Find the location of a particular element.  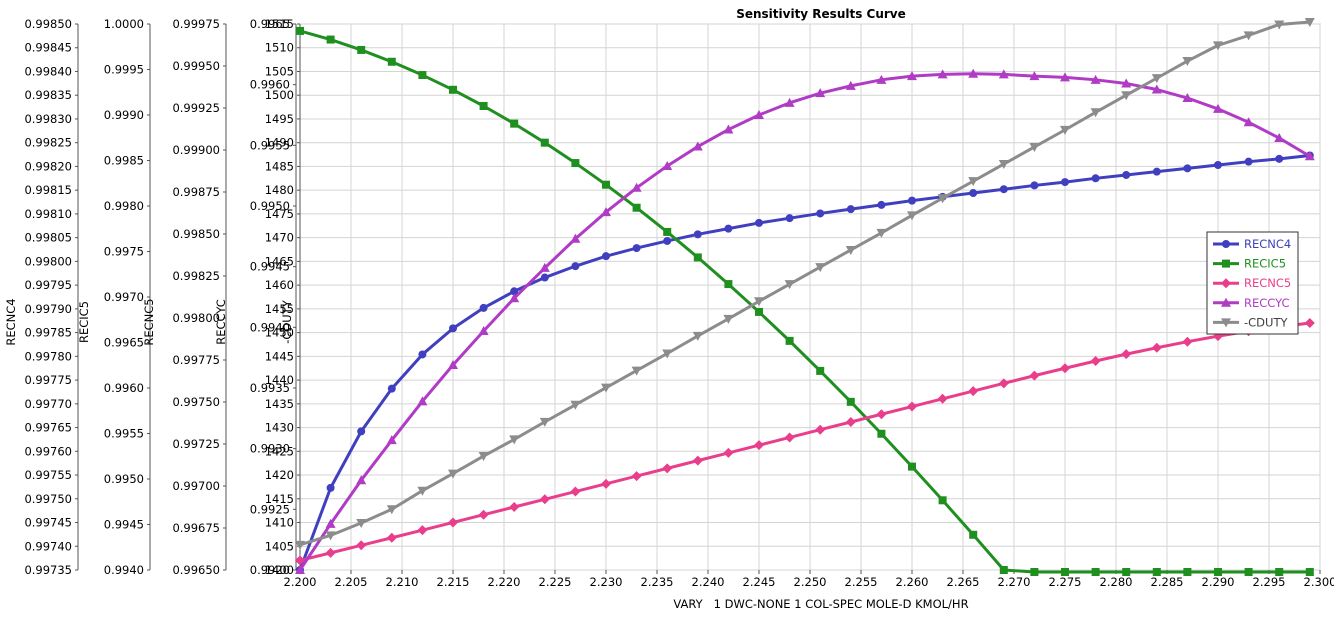

x-tick-label: 2.235 is located at coordinates (657, 582).